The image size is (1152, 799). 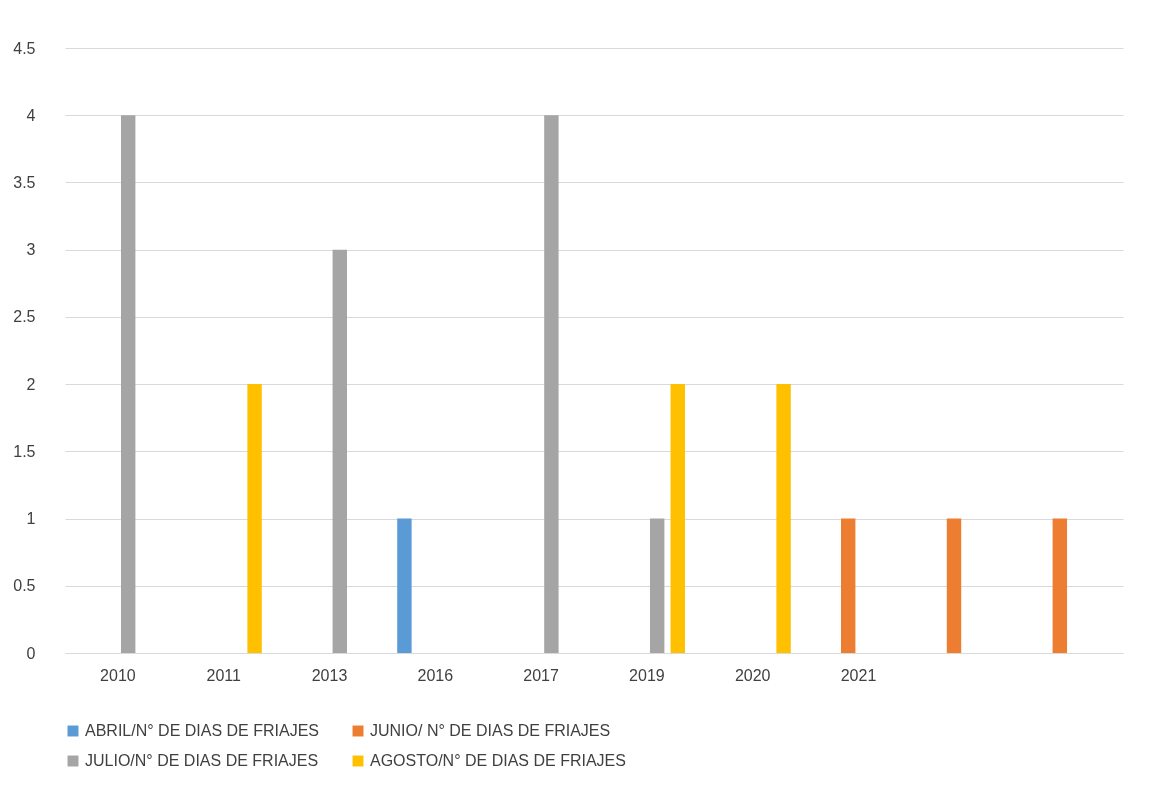 What do you see at coordinates (118, 675) in the screenshot?
I see `x-tick-label: 2010` at bounding box center [118, 675].